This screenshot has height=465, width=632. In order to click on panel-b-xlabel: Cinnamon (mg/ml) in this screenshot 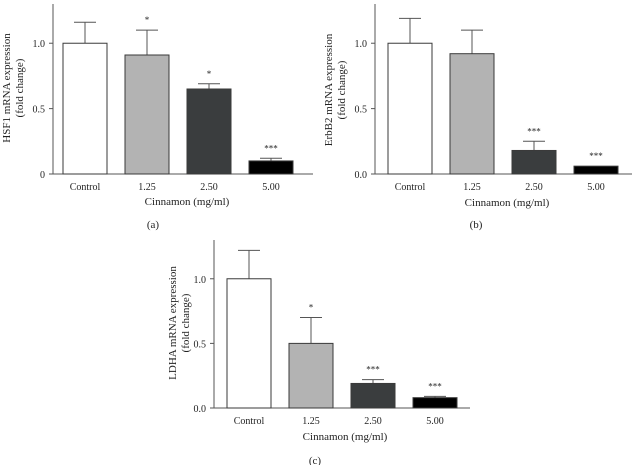, I will do `click(507, 203)`.